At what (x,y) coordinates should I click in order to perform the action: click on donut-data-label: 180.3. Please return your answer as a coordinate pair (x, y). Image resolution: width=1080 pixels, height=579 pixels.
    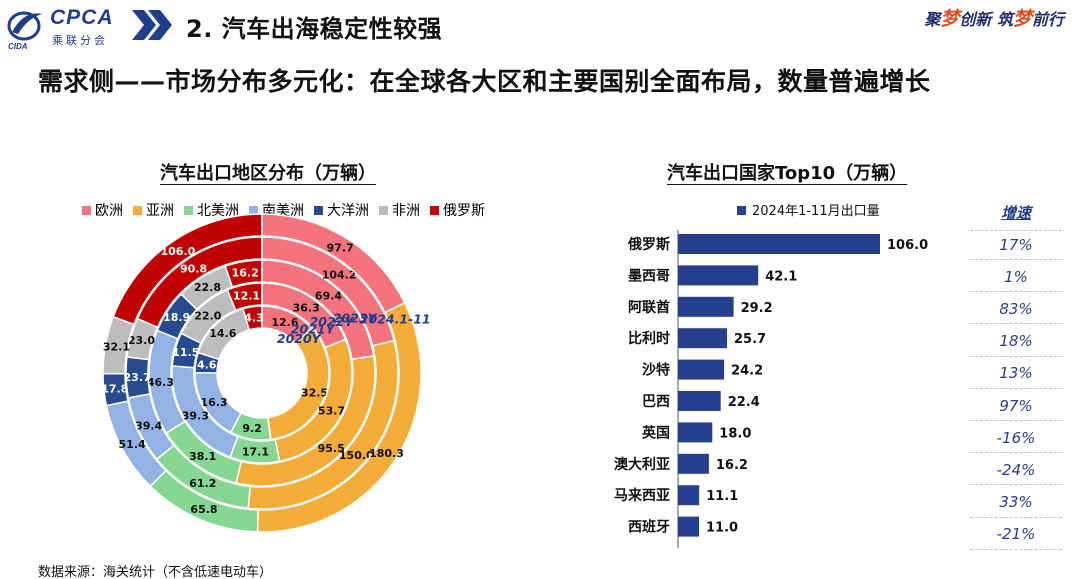
    Looking at the image, I should click on (386, 453).